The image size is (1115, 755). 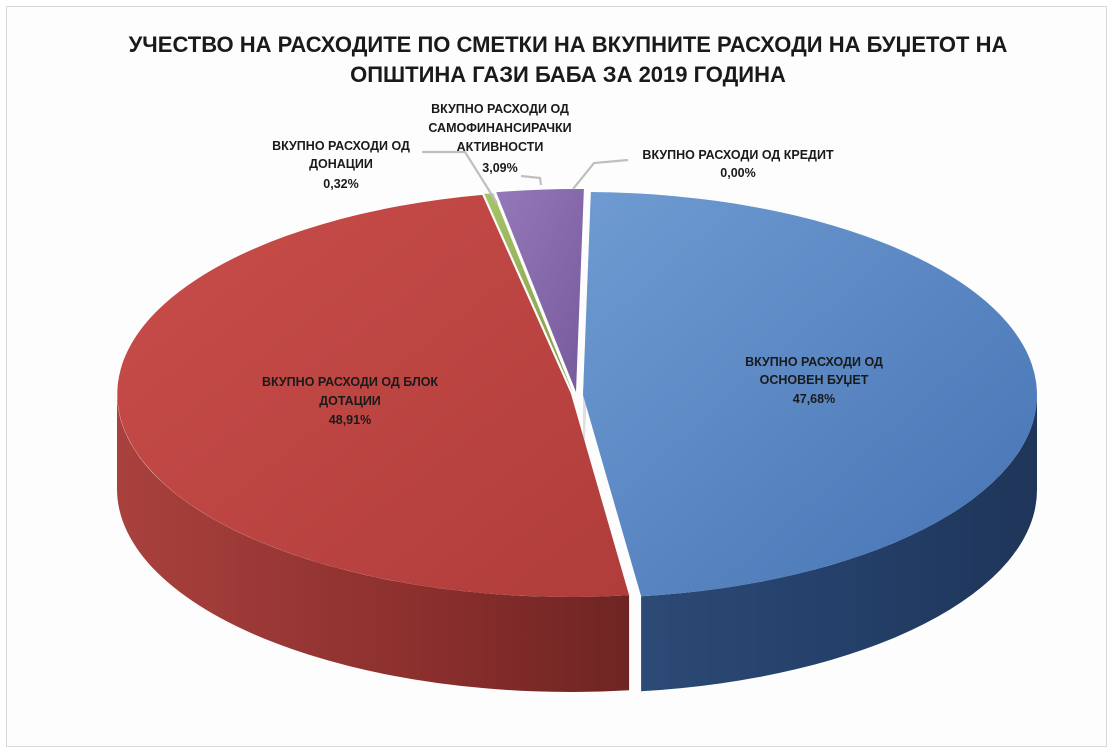 I want to click on slice-value-label: 0,00%, so click(x=737, y=173).